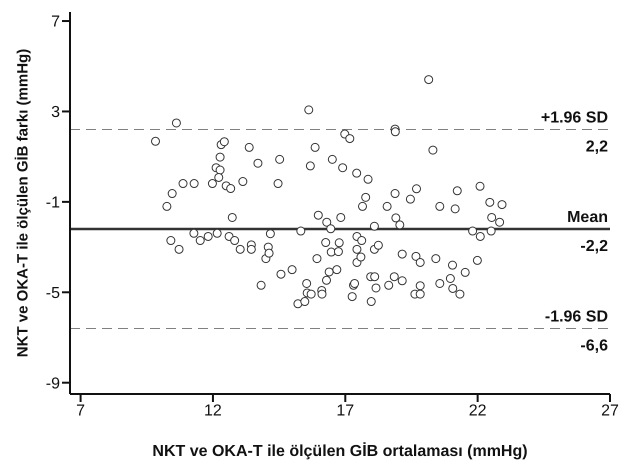 The width and height of the screenshot is (624, 472). Describe the element at coordinates (23, 203) in the screenshot. I see `y-axis-title: NKT ve OKA-T ile ölçülen GİB farkı (mmHg)` at that location.